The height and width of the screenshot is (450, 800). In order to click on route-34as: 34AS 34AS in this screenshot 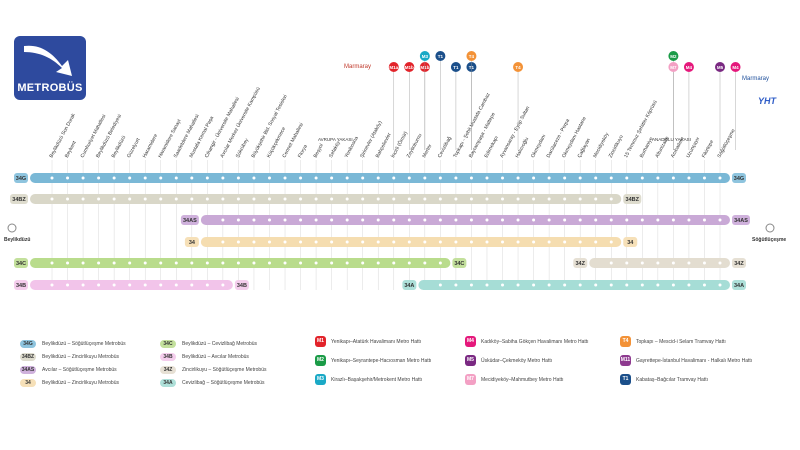, I will do `click(465, 220)`.